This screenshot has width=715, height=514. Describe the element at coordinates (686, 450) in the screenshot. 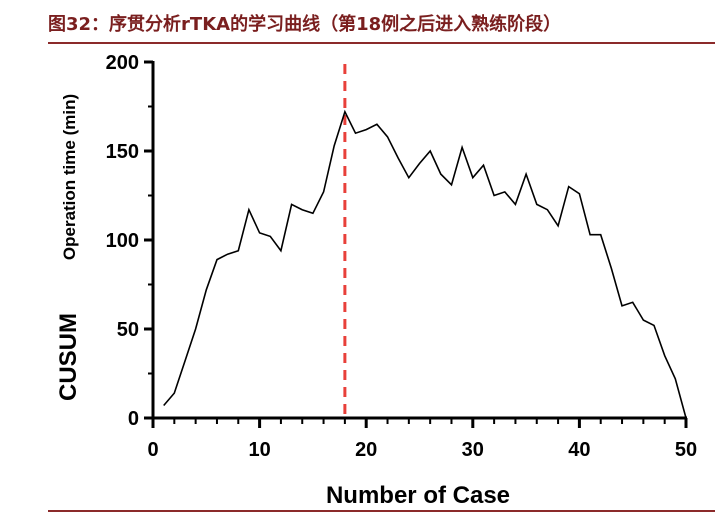

I see `x-tick-label: 50` at that location.